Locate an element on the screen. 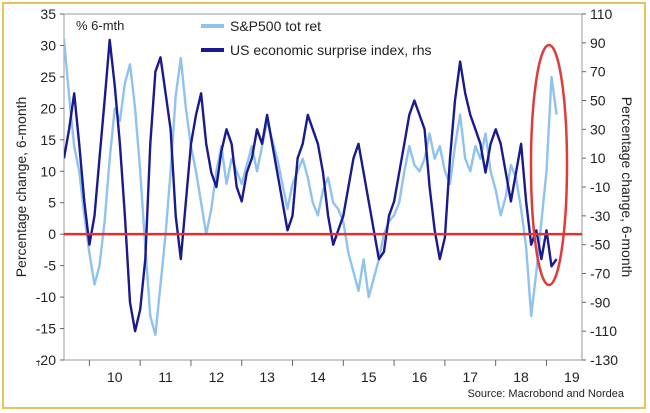  x-tick-label: 13 is located at coordinates (267, 377).